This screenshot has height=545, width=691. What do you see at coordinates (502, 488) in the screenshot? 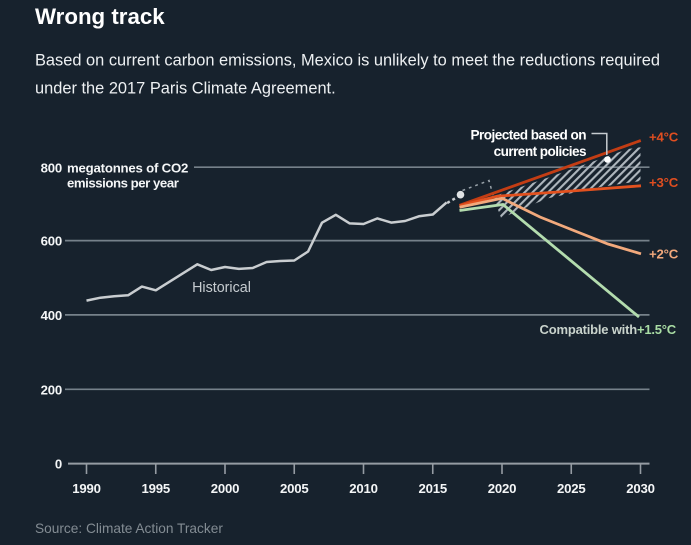
I see `svg-text: 2020` at bounding box center [502, 488].